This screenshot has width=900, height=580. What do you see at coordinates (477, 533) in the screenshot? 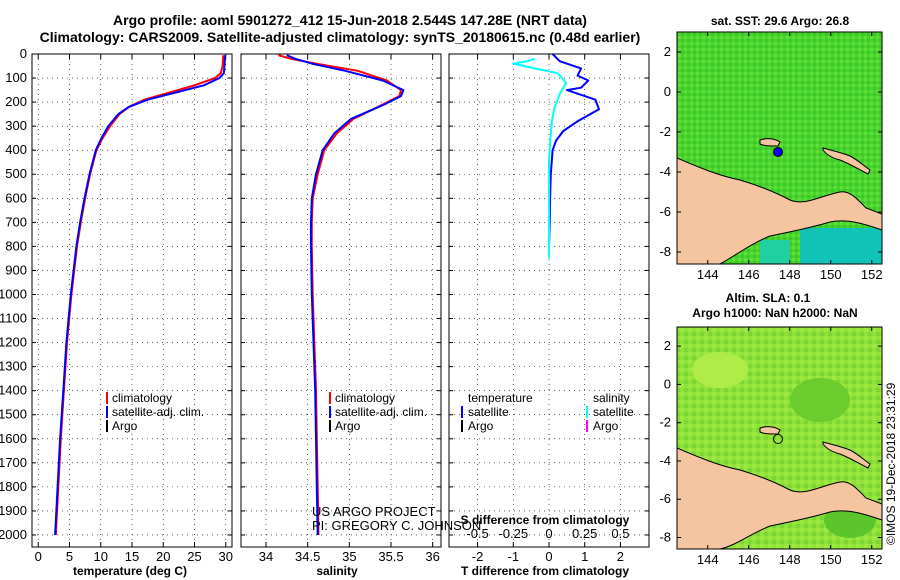
I see `s-diff-tick-label: -0.5` at bounding box center [477, 533].